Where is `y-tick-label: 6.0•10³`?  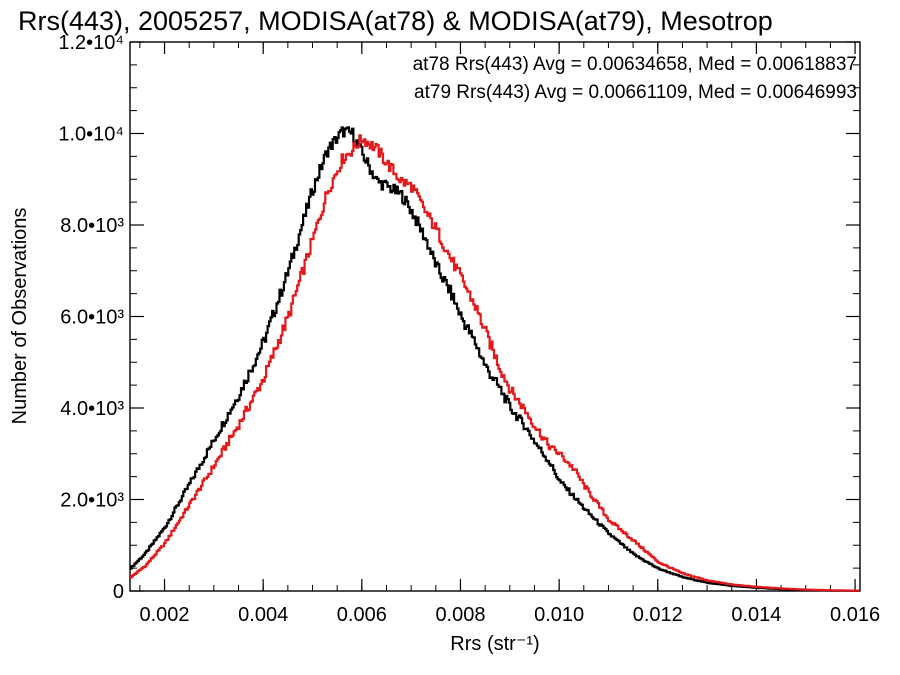
y-tick-label: 6.0•10³ is located at coordinates (92, 318).